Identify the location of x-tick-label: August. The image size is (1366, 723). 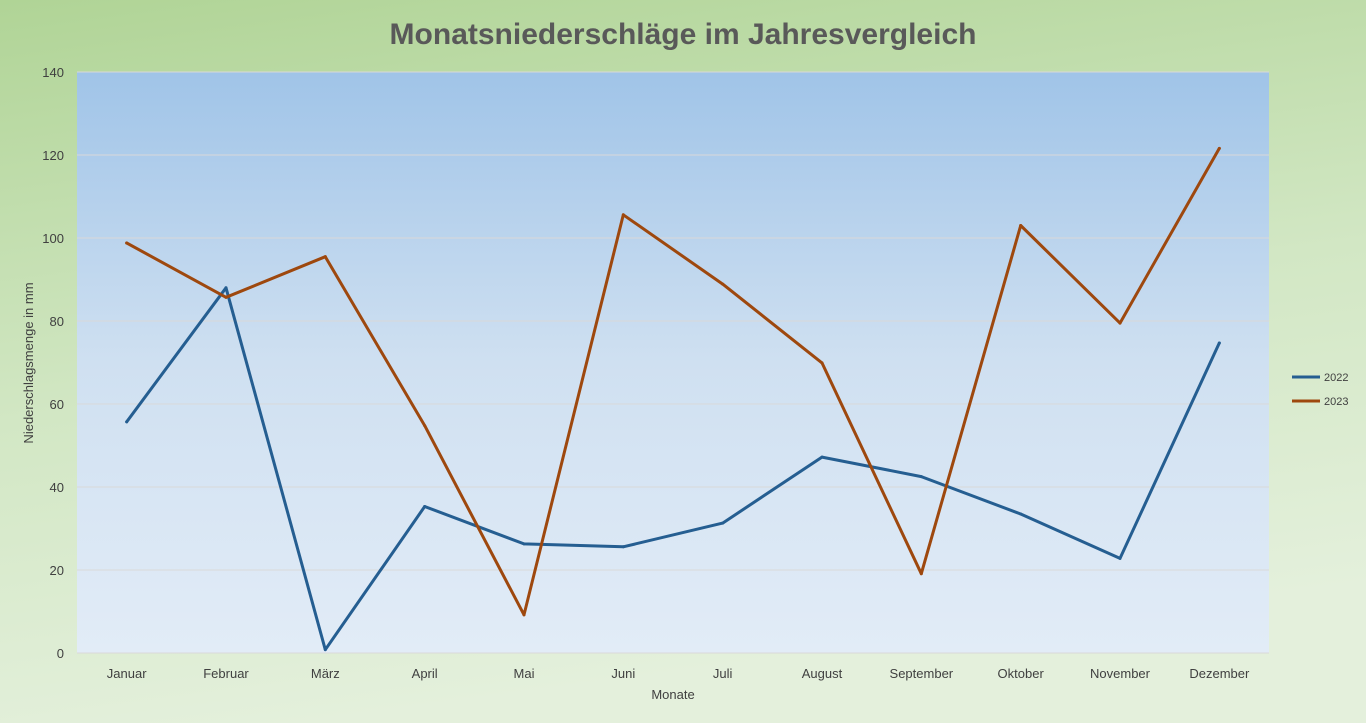
(822, 673).